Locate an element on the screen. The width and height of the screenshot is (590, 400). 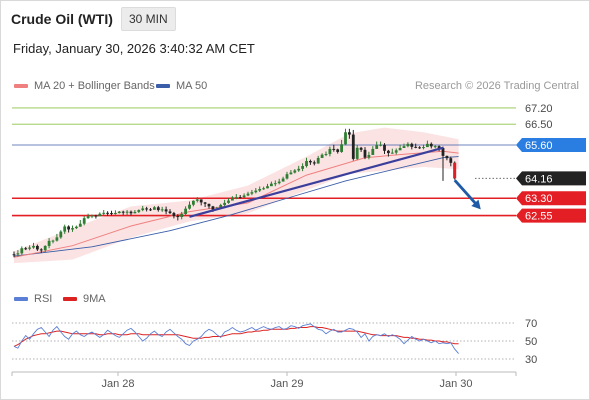
last-price-tag is located at coordinates (551, 178).